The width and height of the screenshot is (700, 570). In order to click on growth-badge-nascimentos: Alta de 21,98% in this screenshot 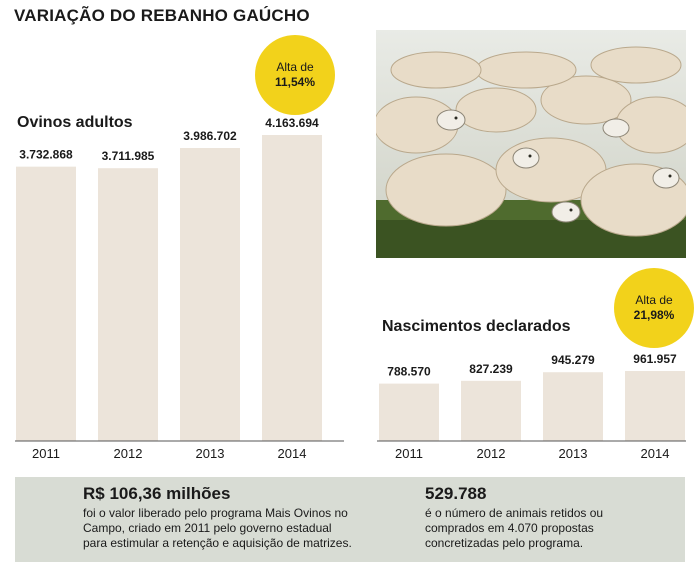, I will do `click(654, 308)`.